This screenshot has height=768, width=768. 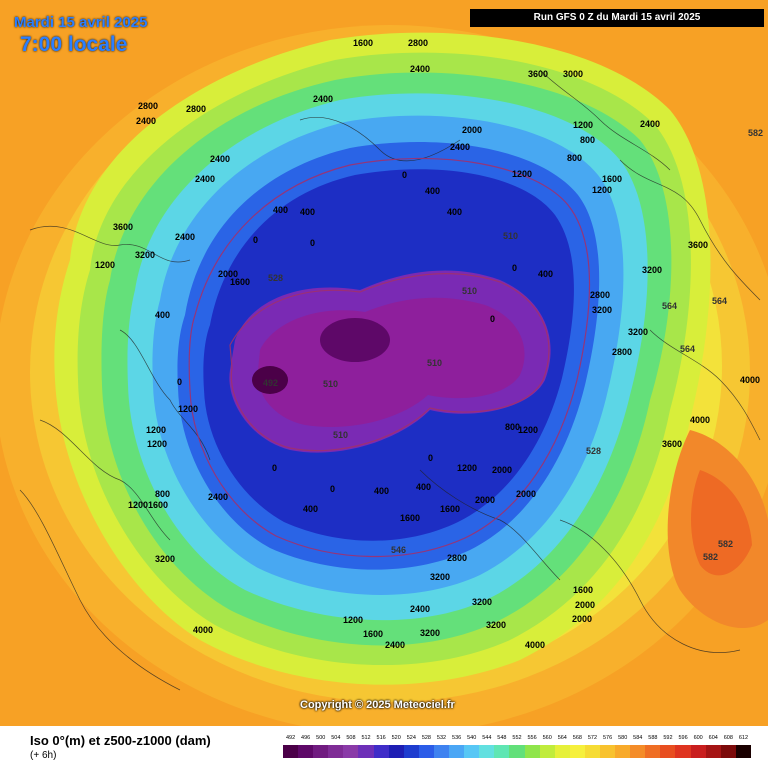 What do you see at coordinates (592, 738) in the screenshot?
I see `color-scale-label: 572` at bounding box center [592, 738].